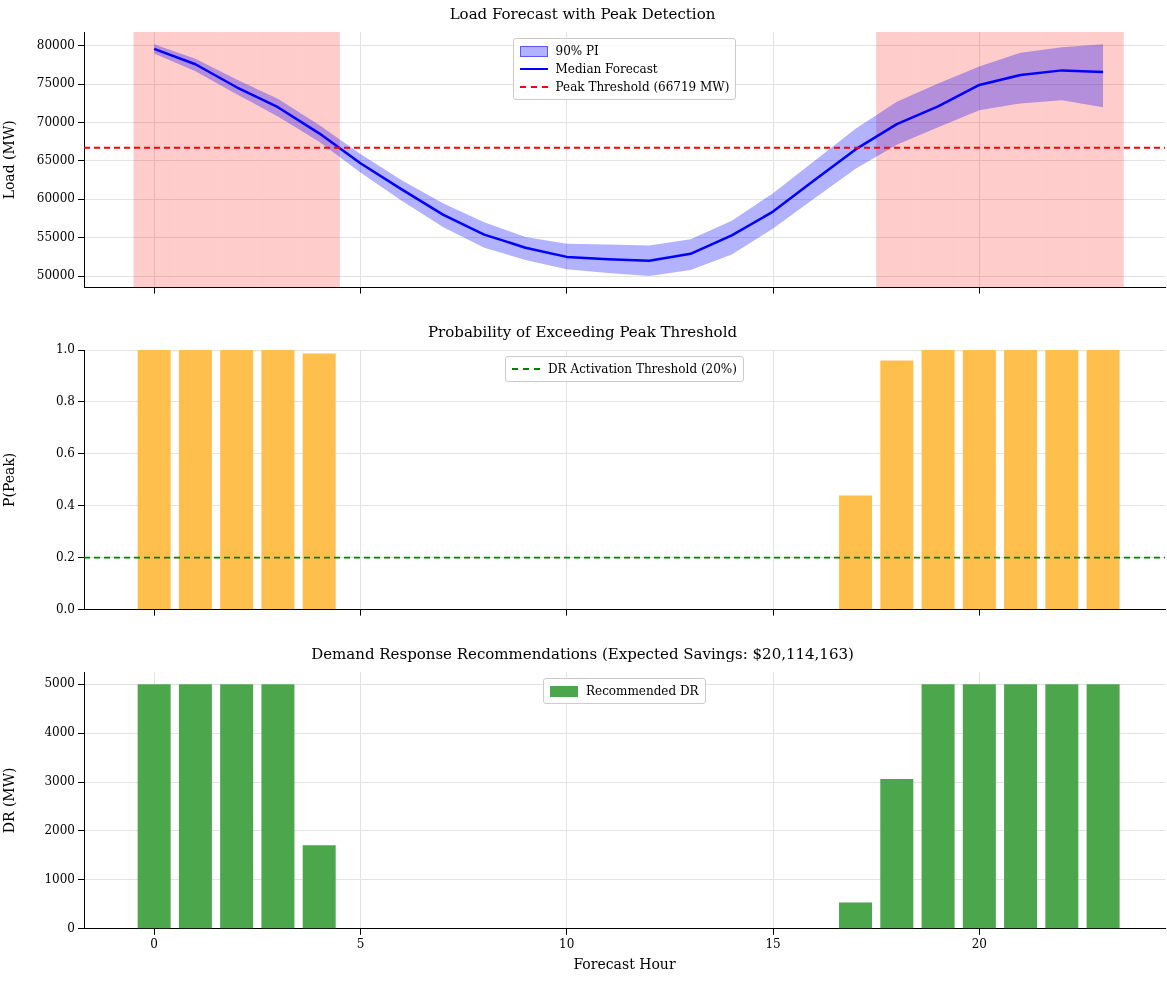 The image size is (1167, 982). Describe the element at coordinates (59, 683) in the screenshot. I see `y-tick-label: 5000` at that location.